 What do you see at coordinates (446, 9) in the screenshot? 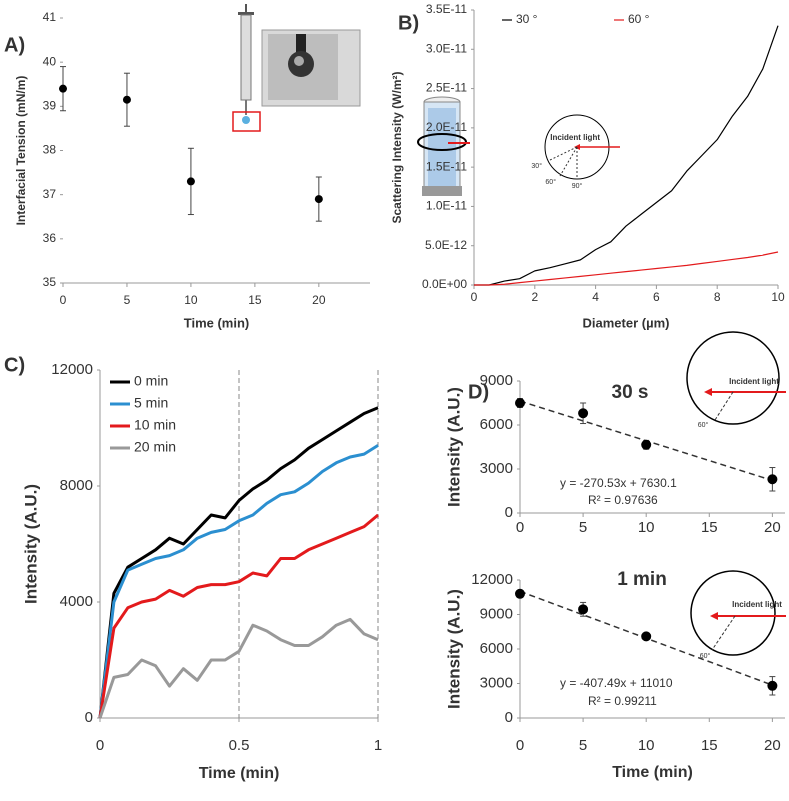
I see `y-tick-label: 3.5E-11` at bounding box center [446, 9].